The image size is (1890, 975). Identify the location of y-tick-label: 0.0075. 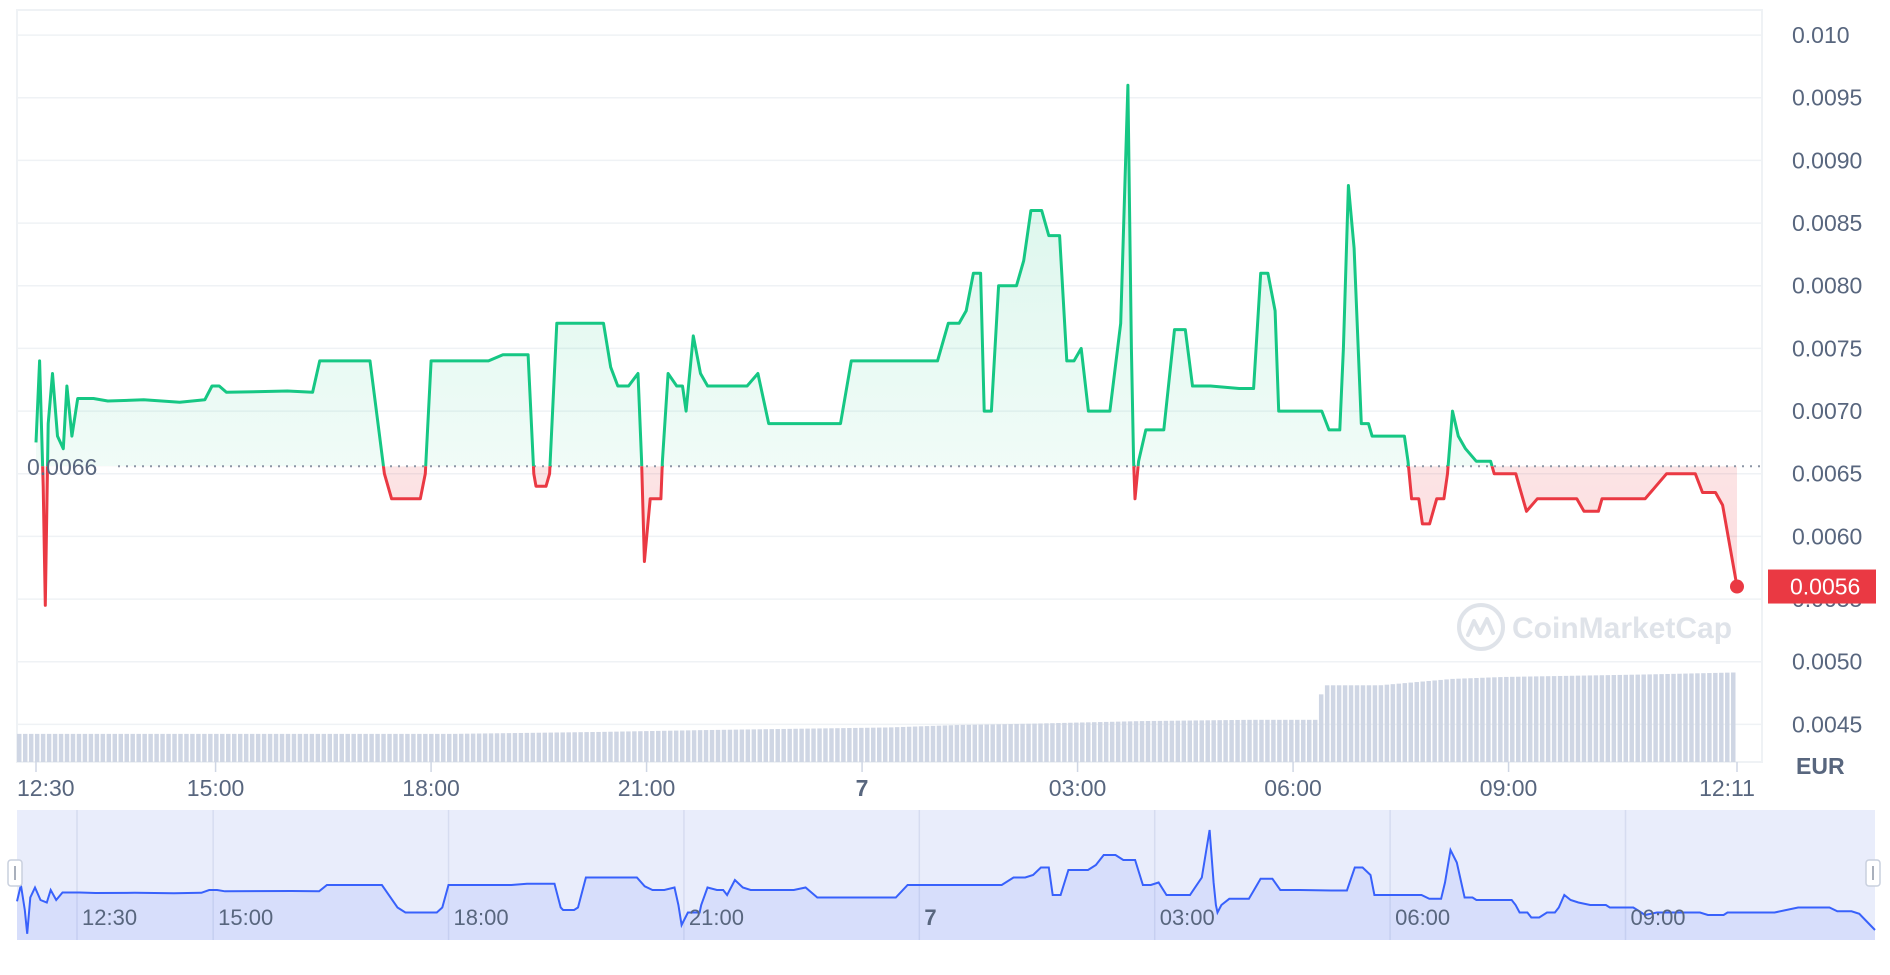
(1827, 348).